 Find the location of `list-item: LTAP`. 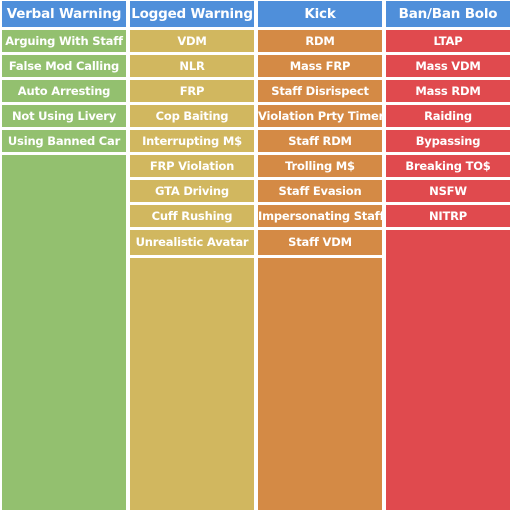

list-item: LTAP is located at coordinates (448, 41).